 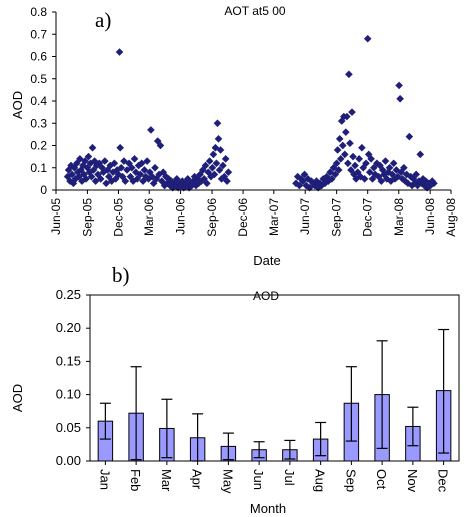 I want to click on panel-a-x-tick-label: Dec-07, so click(x=368, y=217).